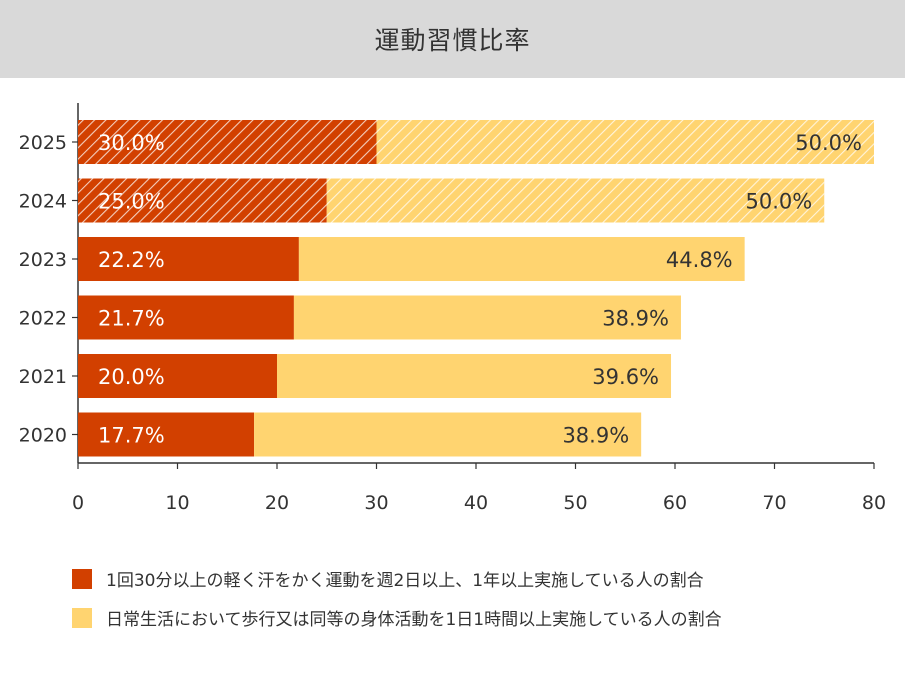  Describe the element at coordinates (43, 377) in the screenshot. I see `y-tick-label-2021: 2021` at that location.